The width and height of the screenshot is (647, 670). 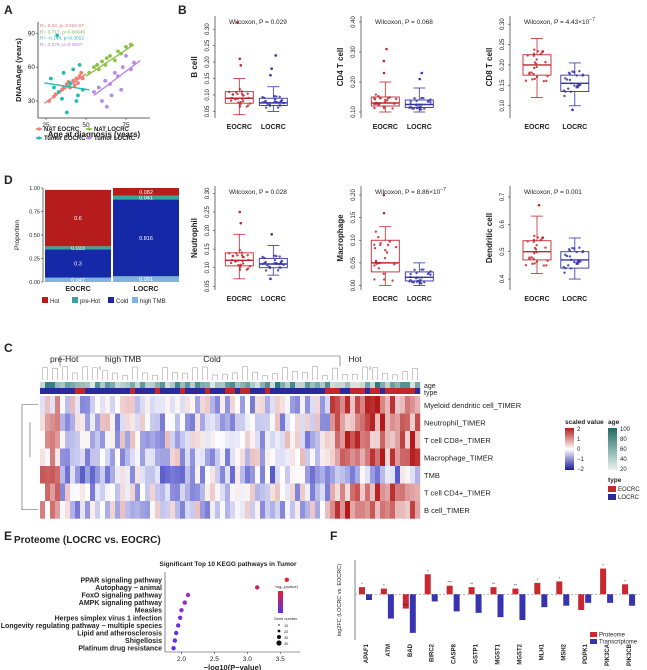 What do you see at coordinates (146, 197) in the screenshot?
I see `d0-bar-segment-pre-hot` at bounding box center [146, 197].